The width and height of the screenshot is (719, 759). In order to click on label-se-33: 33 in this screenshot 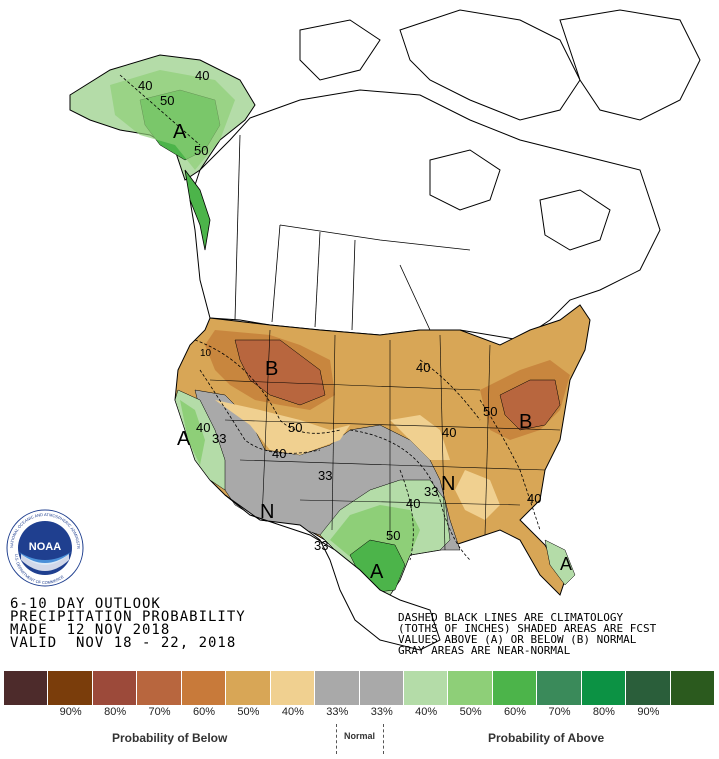, I will do `click(431, 491)`.